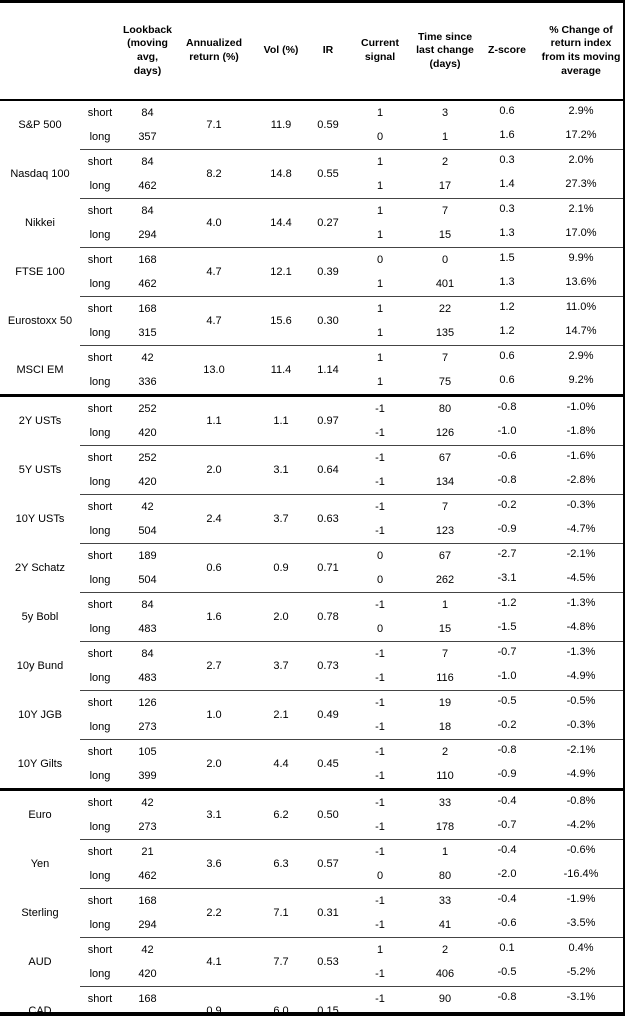  I want to click on asset-name: 10Y JGB, so click(40, 715).